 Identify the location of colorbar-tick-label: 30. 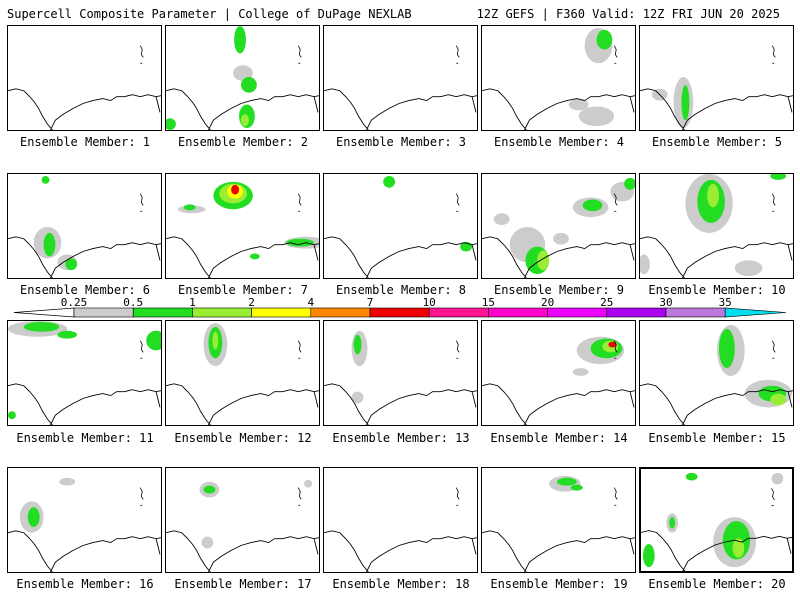
(665, 302).